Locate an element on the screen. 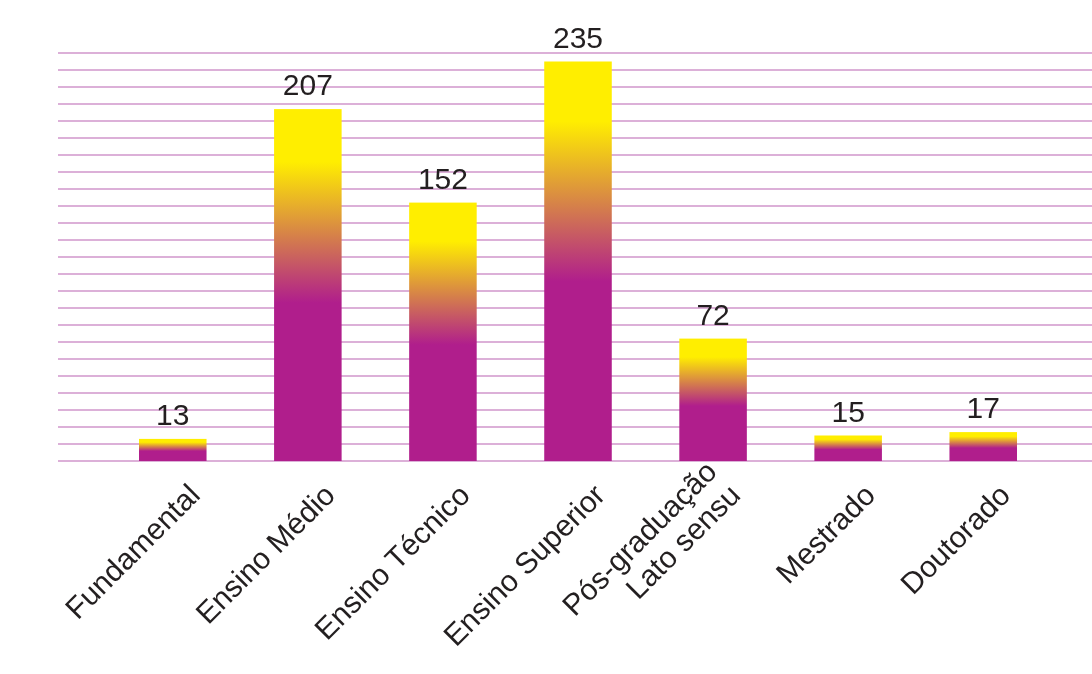 This screenshot has height=674, width=1092. data-label: 235 is located at coordinates (578, 37).